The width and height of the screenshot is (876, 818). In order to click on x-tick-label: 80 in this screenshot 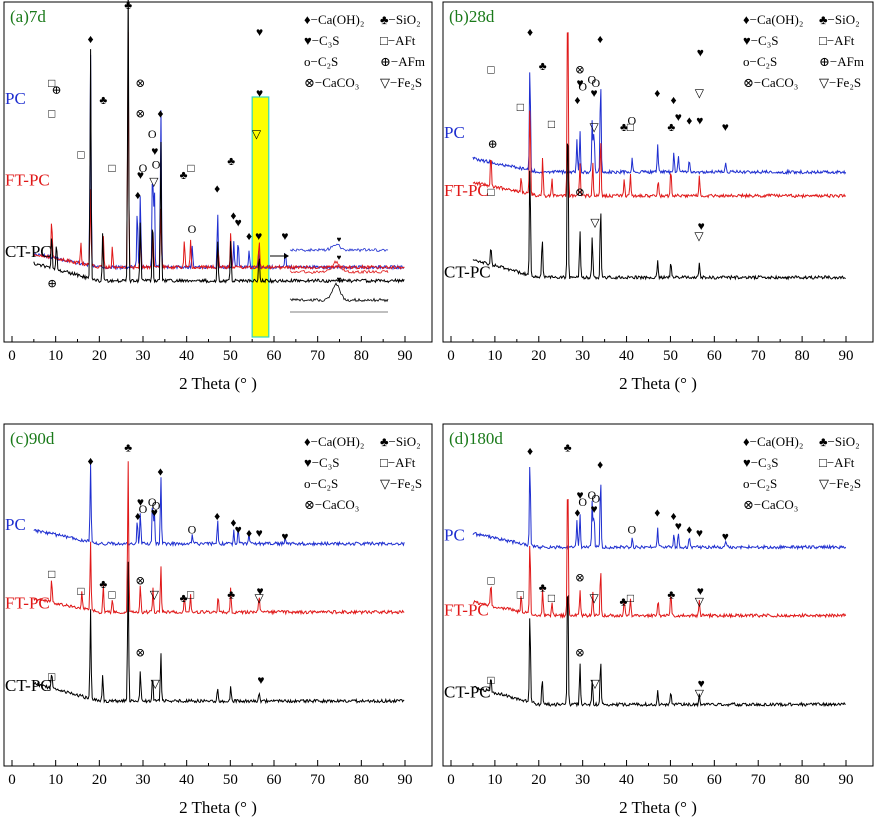, I will do `click(802, 356)`.